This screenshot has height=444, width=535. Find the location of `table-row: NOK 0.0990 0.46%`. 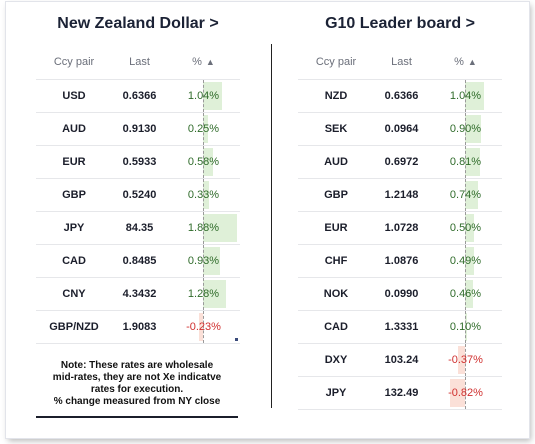

table-row: NOK 0.0990 0.46% is located at coordinates (400, 294).